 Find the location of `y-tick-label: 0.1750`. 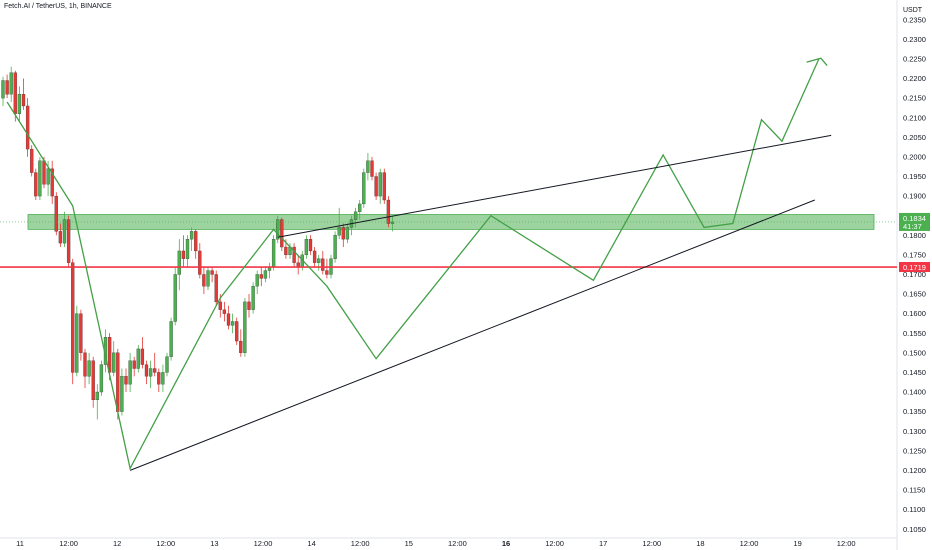

y-tick-label: 0.1750 is located at coordinates (914, 254).